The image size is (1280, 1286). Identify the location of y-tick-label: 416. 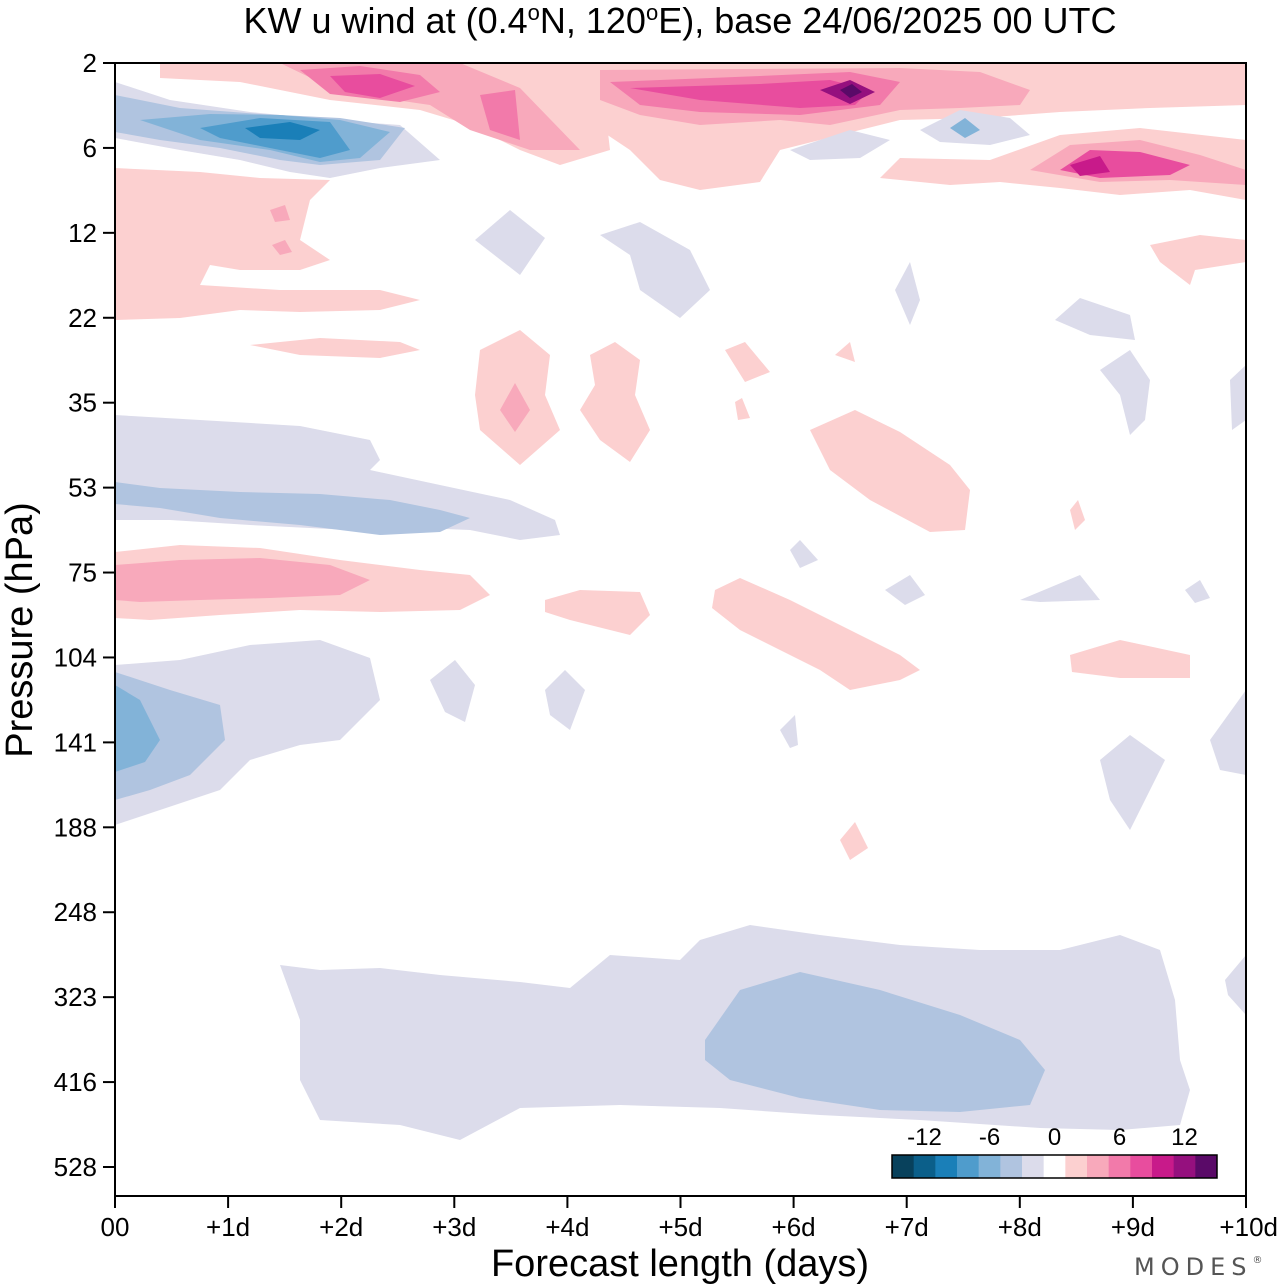
(75, 1082).